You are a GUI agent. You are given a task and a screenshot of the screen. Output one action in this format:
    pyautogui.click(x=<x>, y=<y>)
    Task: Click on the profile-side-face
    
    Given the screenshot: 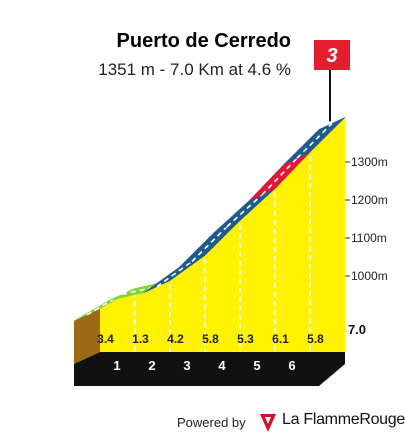 What is the action you would take?
    pyautogui.click(x=87, y=336)
    